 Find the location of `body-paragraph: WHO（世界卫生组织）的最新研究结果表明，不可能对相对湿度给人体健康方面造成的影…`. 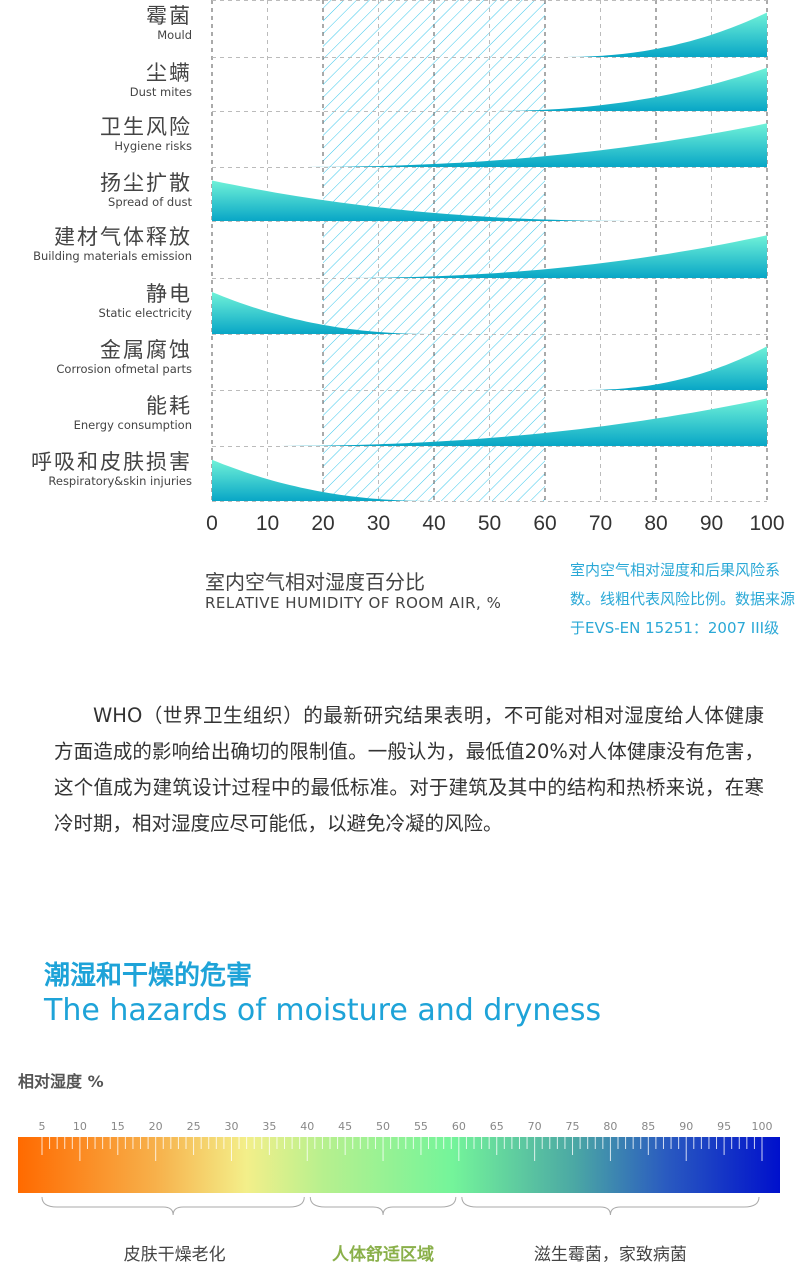

body-paragraph: WHO（世界卫生组织）的最新研究结果表明，不可能对相对湿度给人体健康方面造成的影… is located at coordinates (409, 769).